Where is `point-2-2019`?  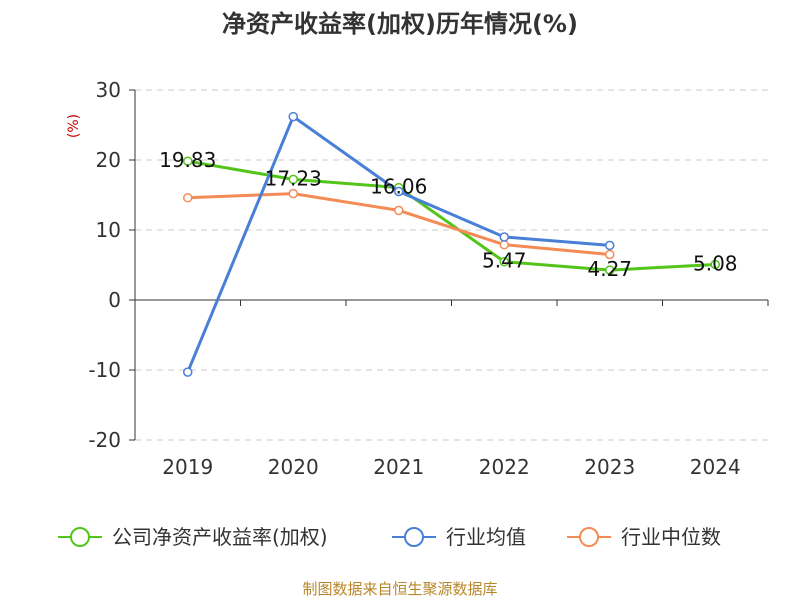 point-2-2019 is located at coordinates (188, 198).